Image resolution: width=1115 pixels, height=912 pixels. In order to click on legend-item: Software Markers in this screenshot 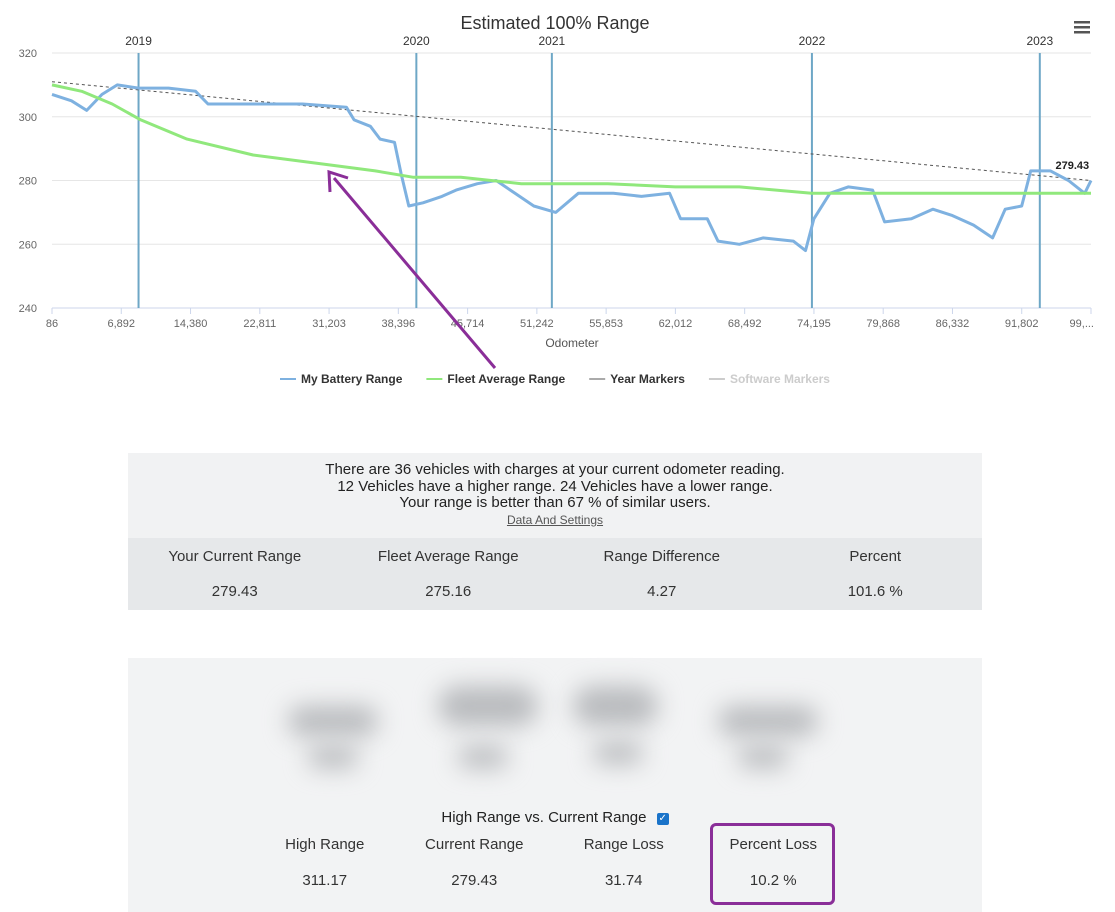, I will do `click(769, 379)`.